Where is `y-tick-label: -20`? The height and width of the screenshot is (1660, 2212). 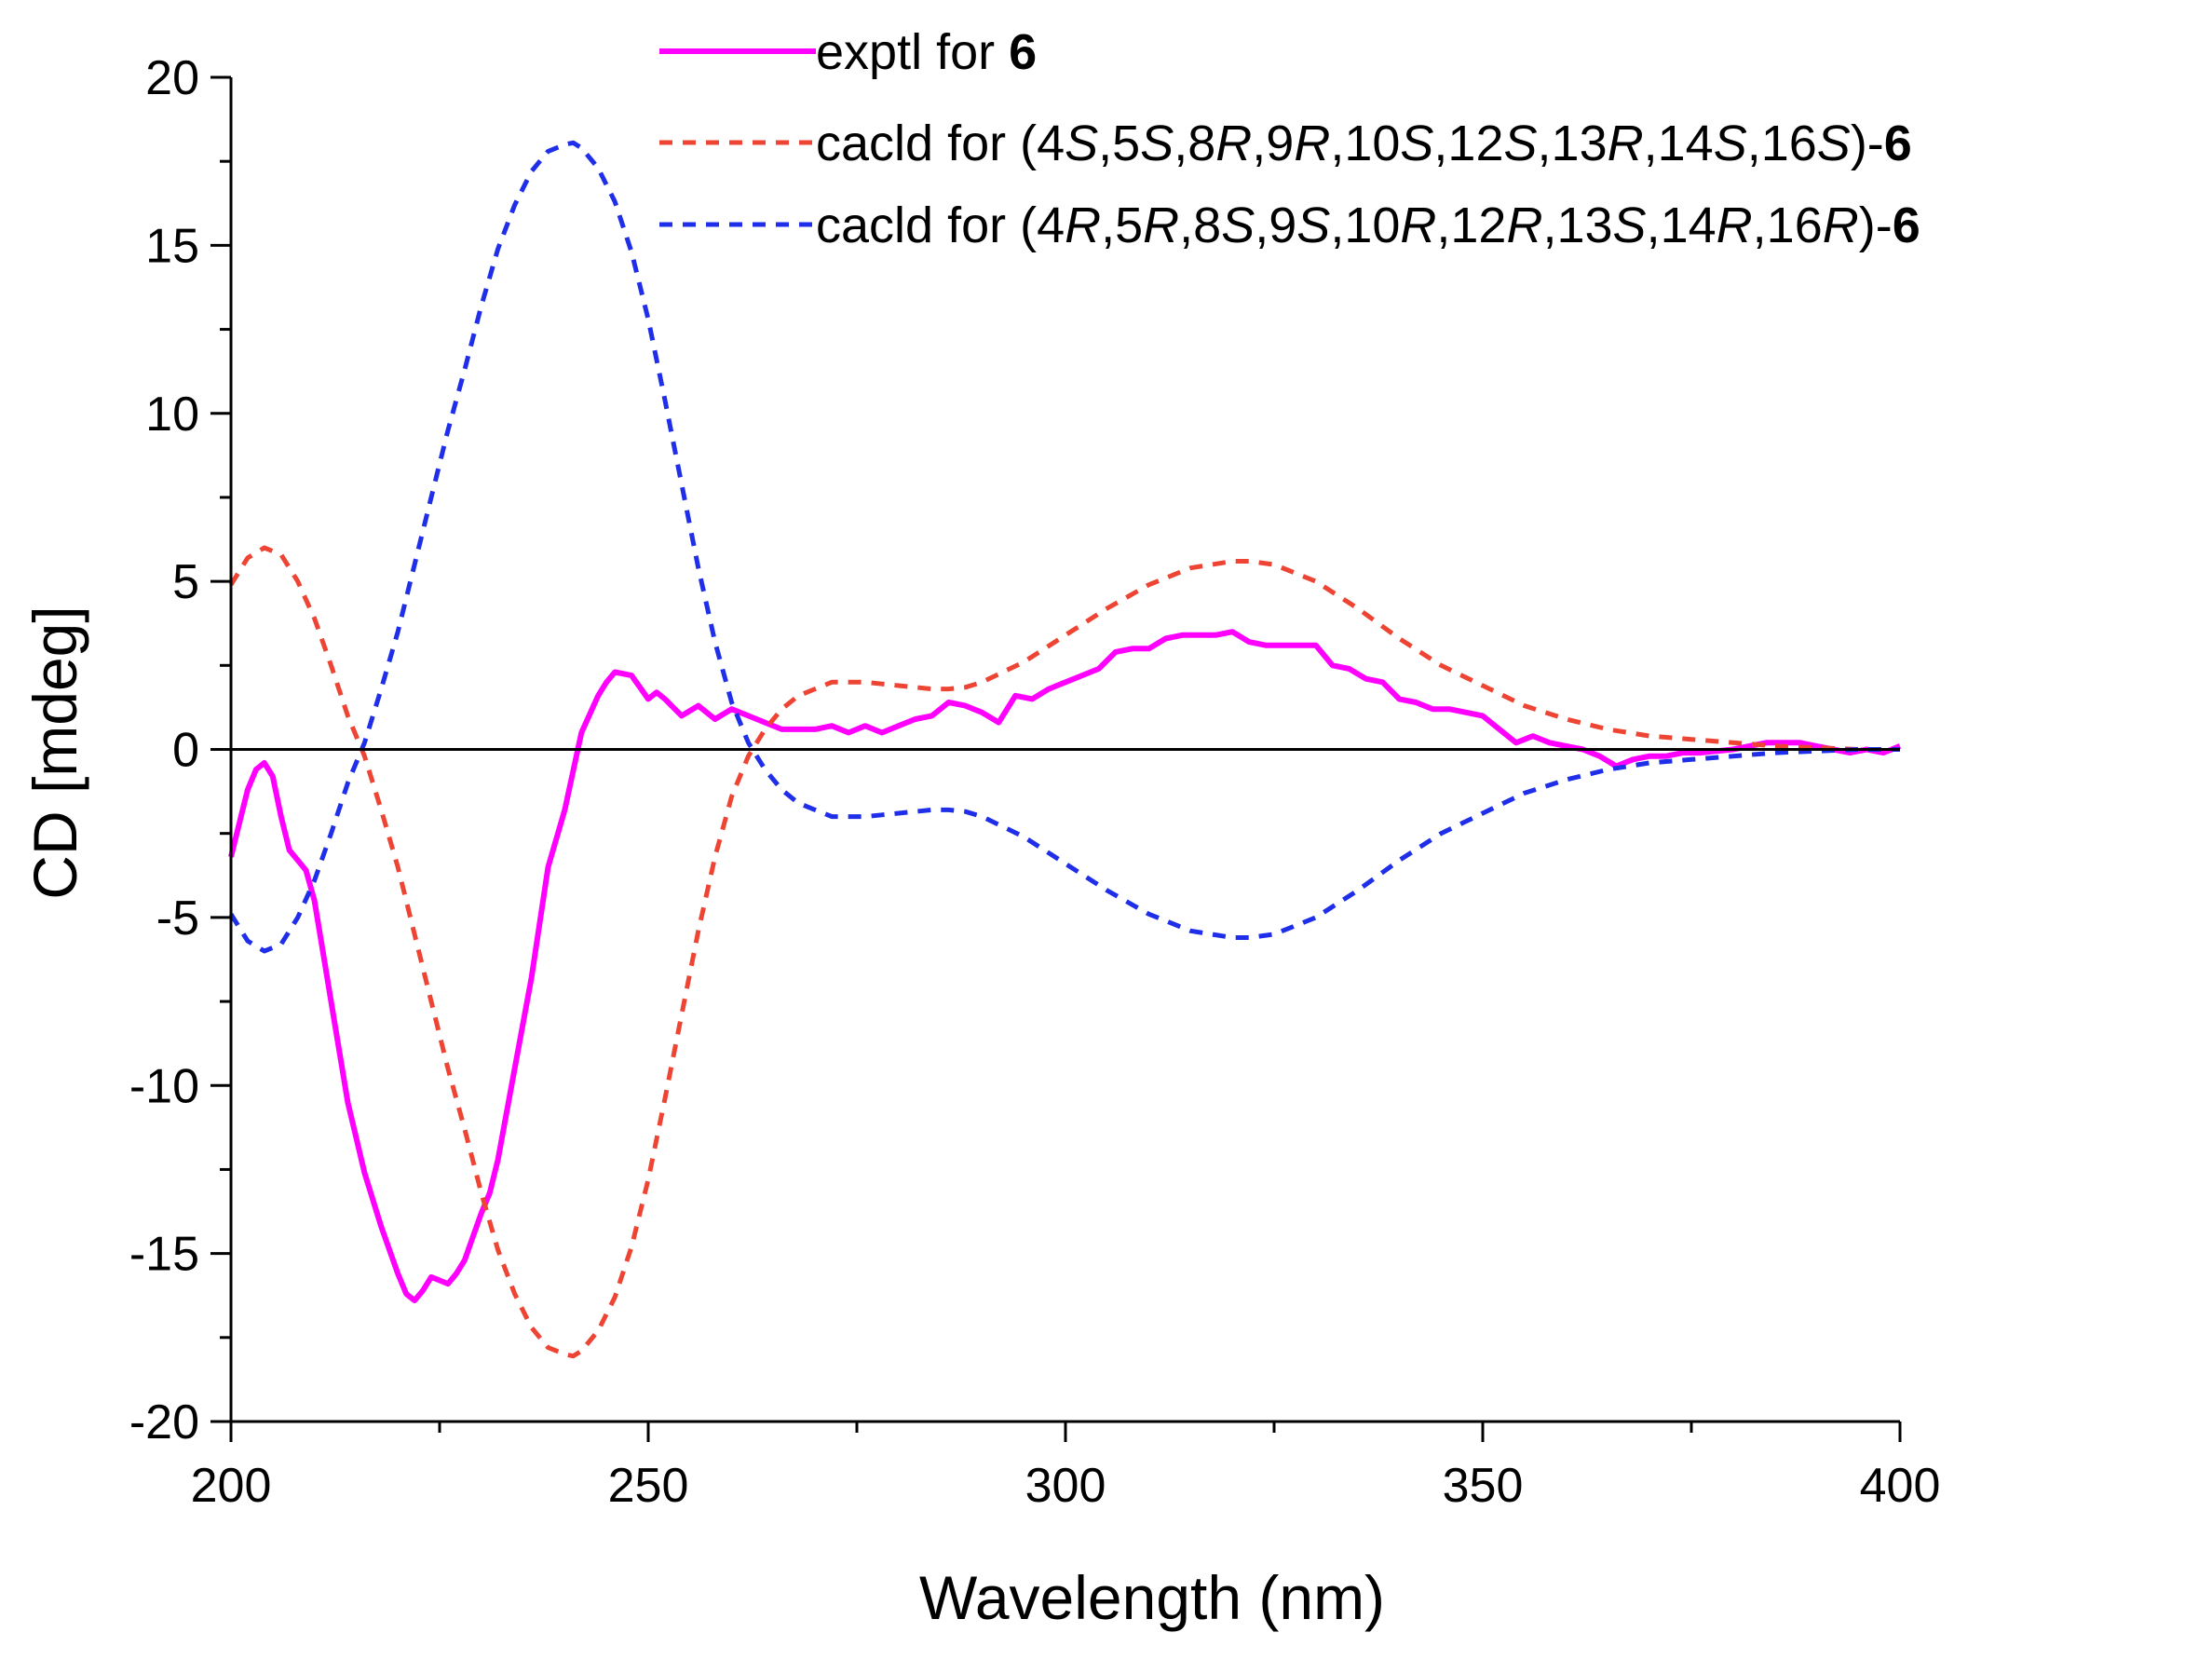
y-tick-label: -20 is located at coordinates (164, 1422).